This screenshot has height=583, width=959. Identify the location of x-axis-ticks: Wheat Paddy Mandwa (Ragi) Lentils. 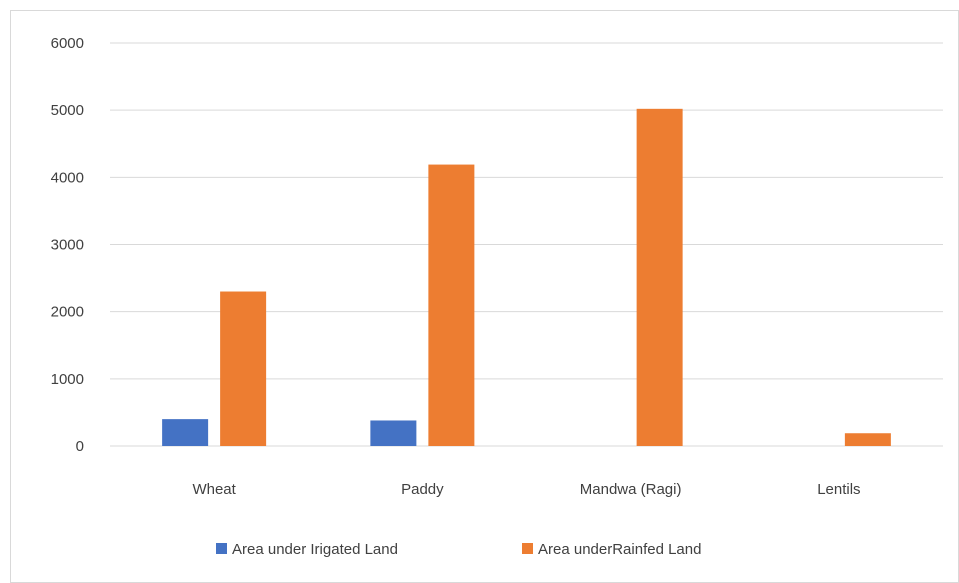
(526, 489).